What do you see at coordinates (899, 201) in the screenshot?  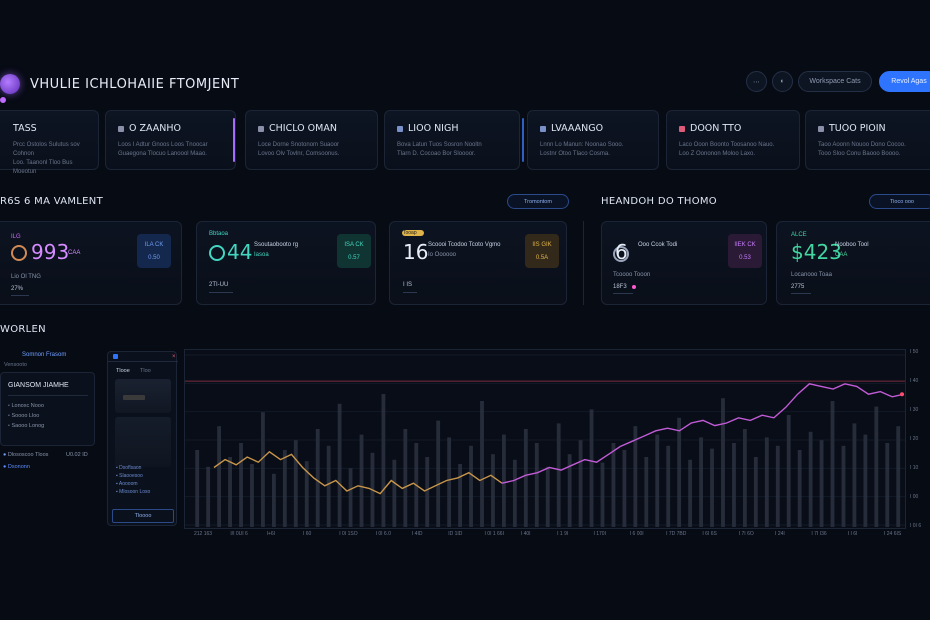 I see `filter-pill-right: Tioco ooo` at bounding box center [899, 201].